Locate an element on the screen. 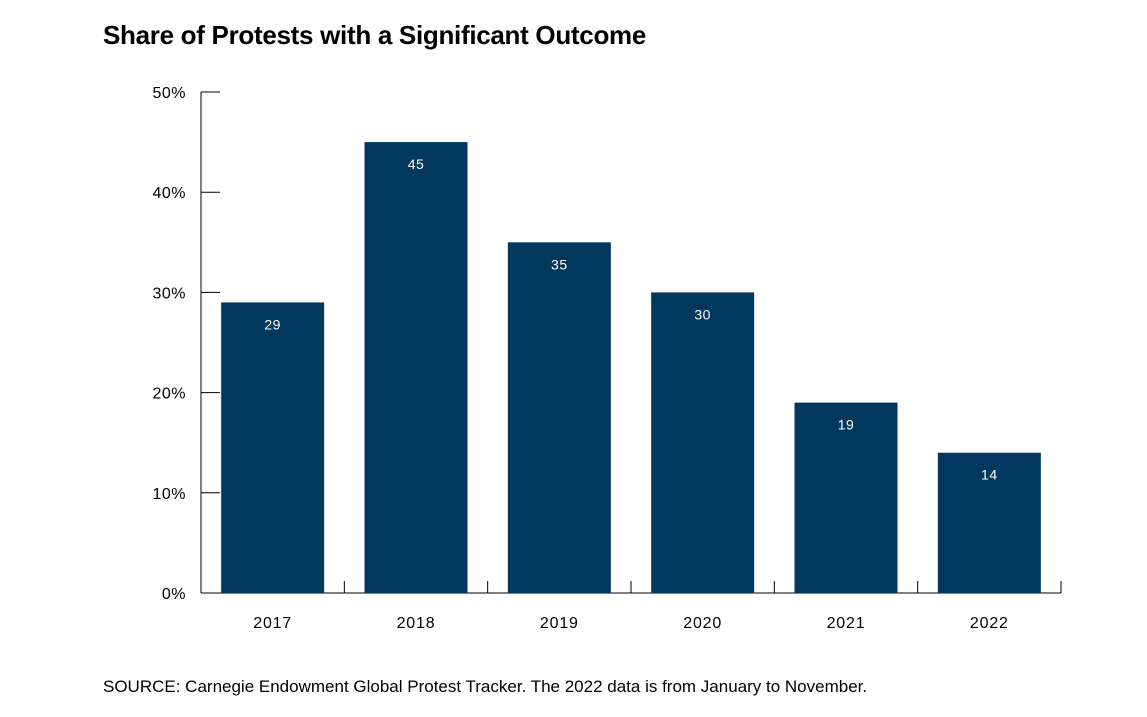  bar-data-label: 19 is located at coordinates (846, 425).